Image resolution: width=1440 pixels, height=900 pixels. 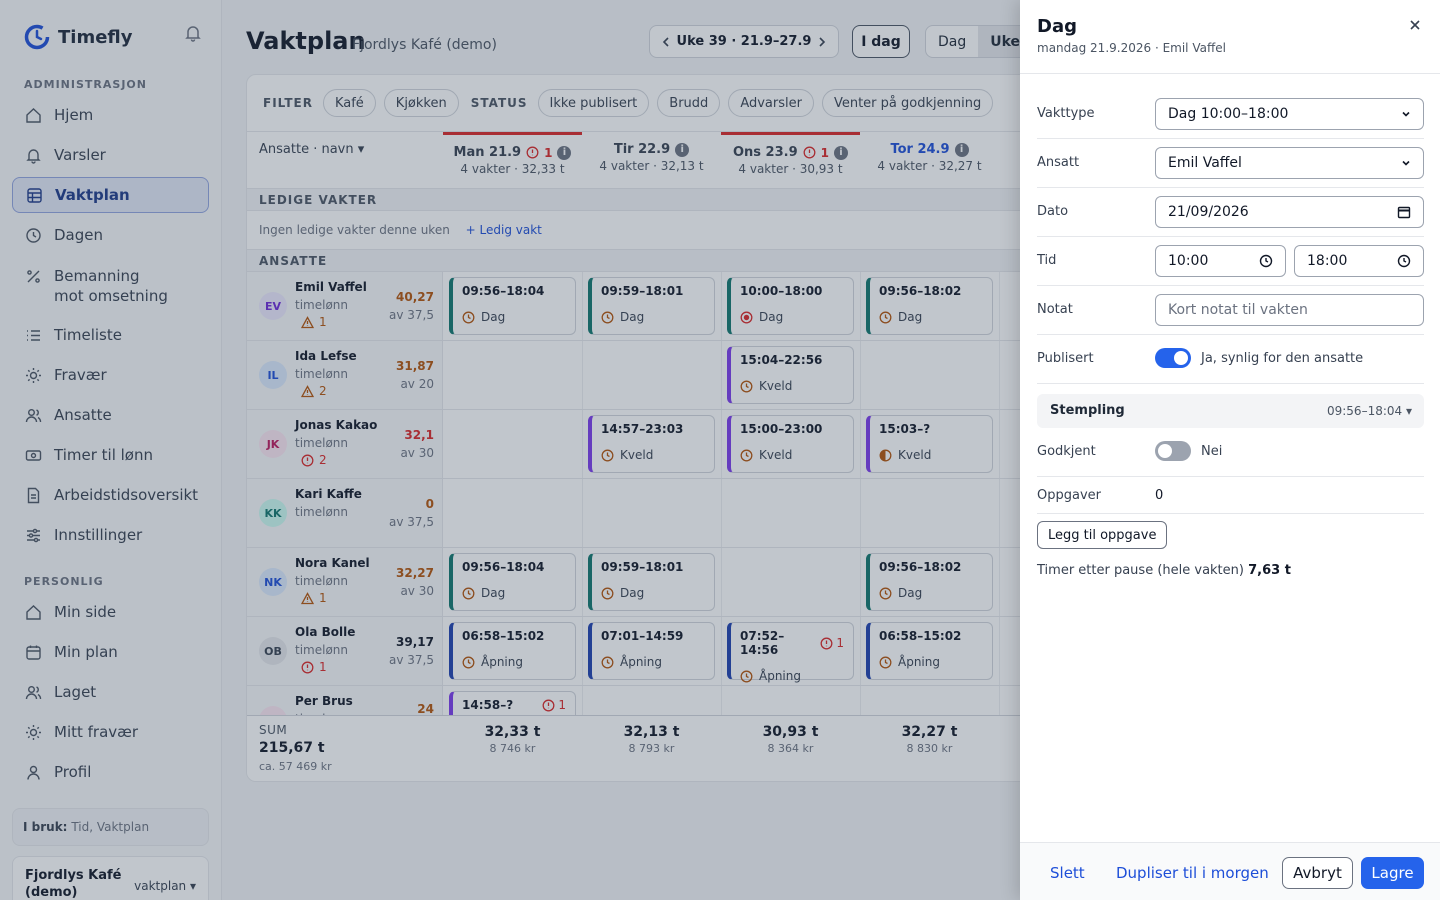 What do you see at coordinates (345, 375) in the screenshot?
I see `employee-cell: IL Ida Lefse timelønn 2 31,87 av 20` at bounding box center [345, 375].